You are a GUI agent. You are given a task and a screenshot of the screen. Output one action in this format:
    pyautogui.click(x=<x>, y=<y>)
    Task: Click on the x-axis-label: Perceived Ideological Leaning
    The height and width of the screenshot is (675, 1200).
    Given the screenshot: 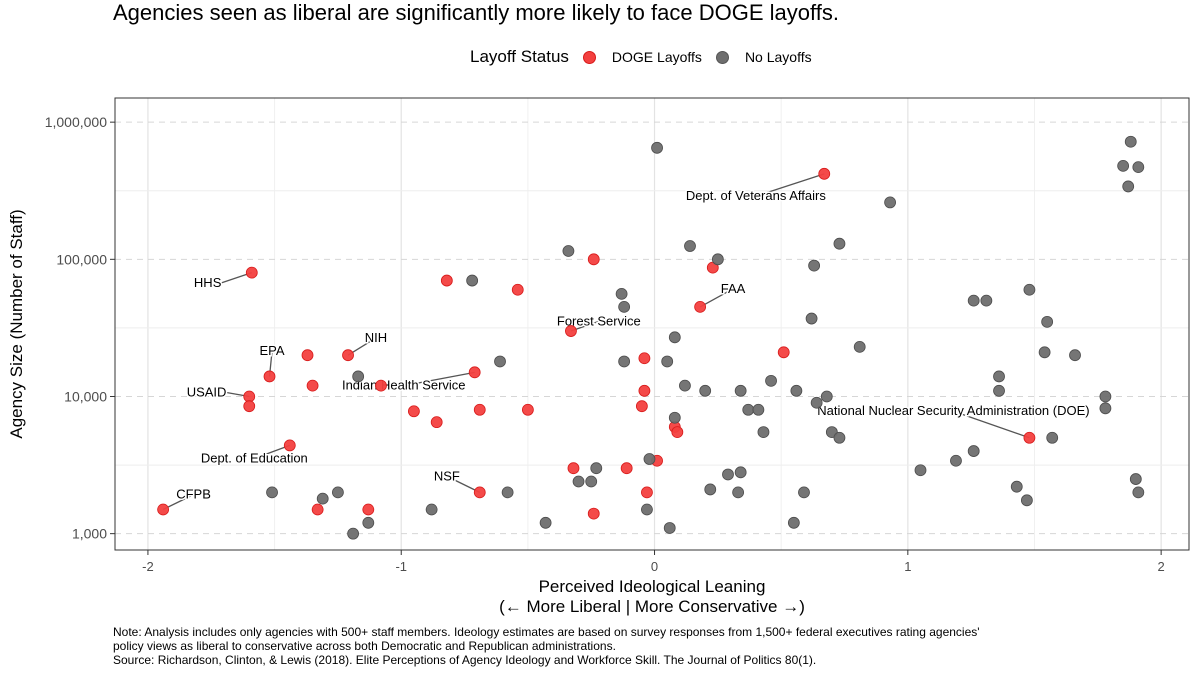 What is the action you would take?
    pyautogui.click(x=652, y=586)
    